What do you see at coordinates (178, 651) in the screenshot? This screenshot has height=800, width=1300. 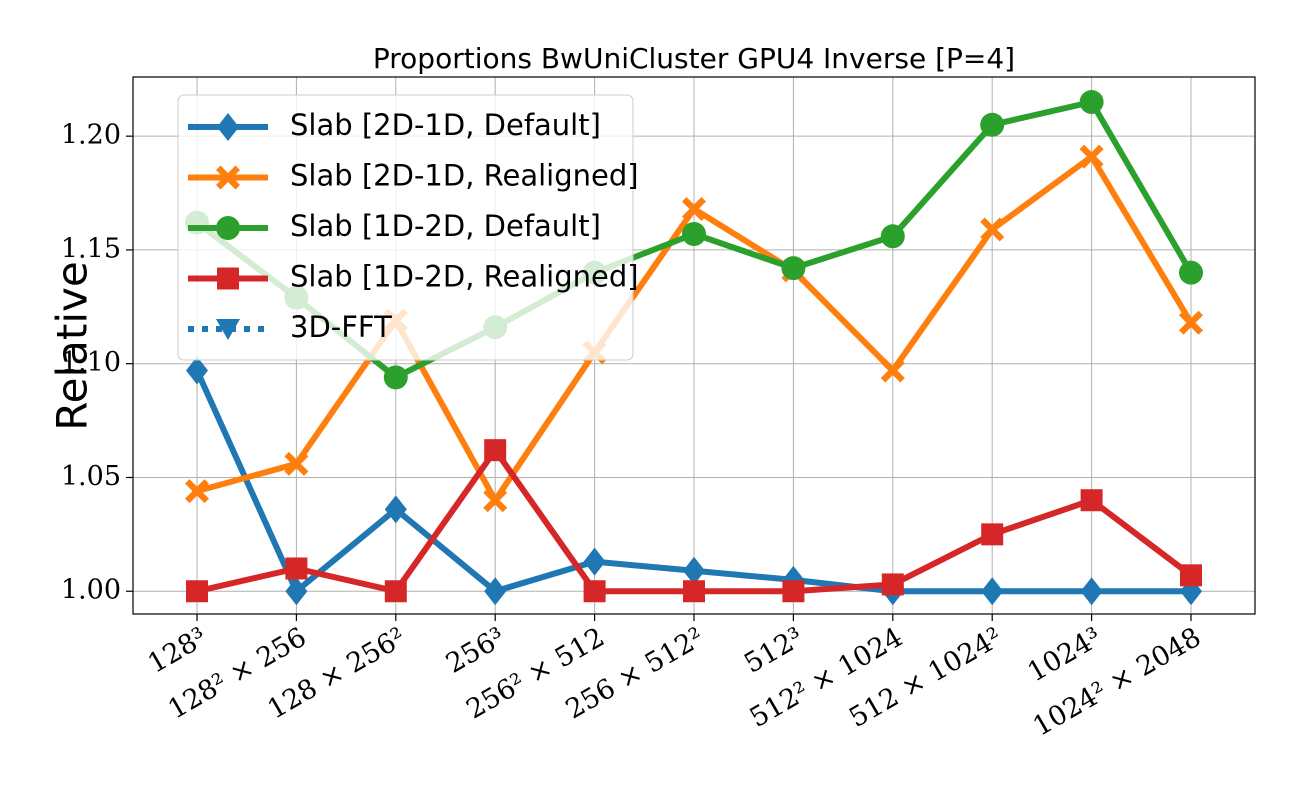 I see `x-tick-label: 128³` at bounding box center [178, 651].